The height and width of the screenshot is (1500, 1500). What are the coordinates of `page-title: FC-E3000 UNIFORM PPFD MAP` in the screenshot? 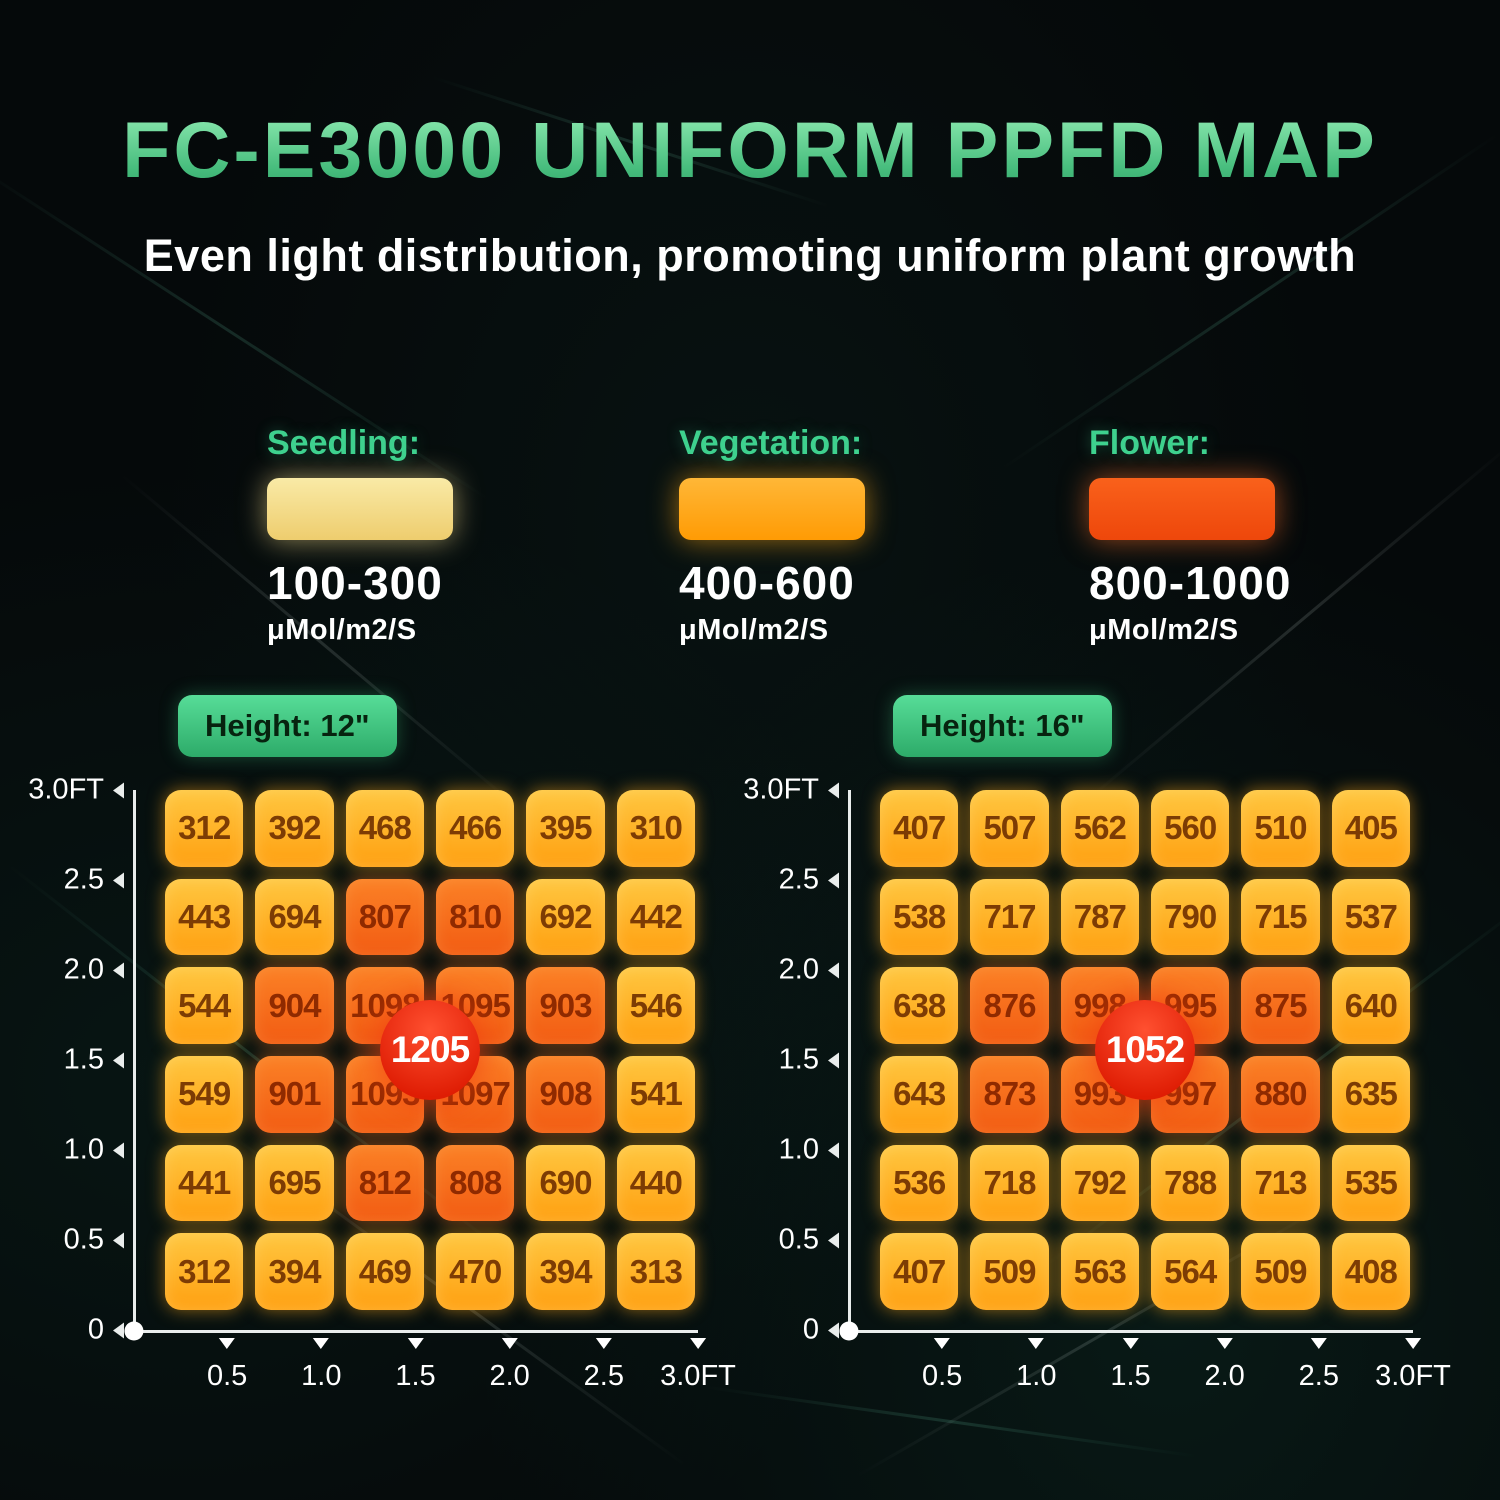 It's located at (750, 150).